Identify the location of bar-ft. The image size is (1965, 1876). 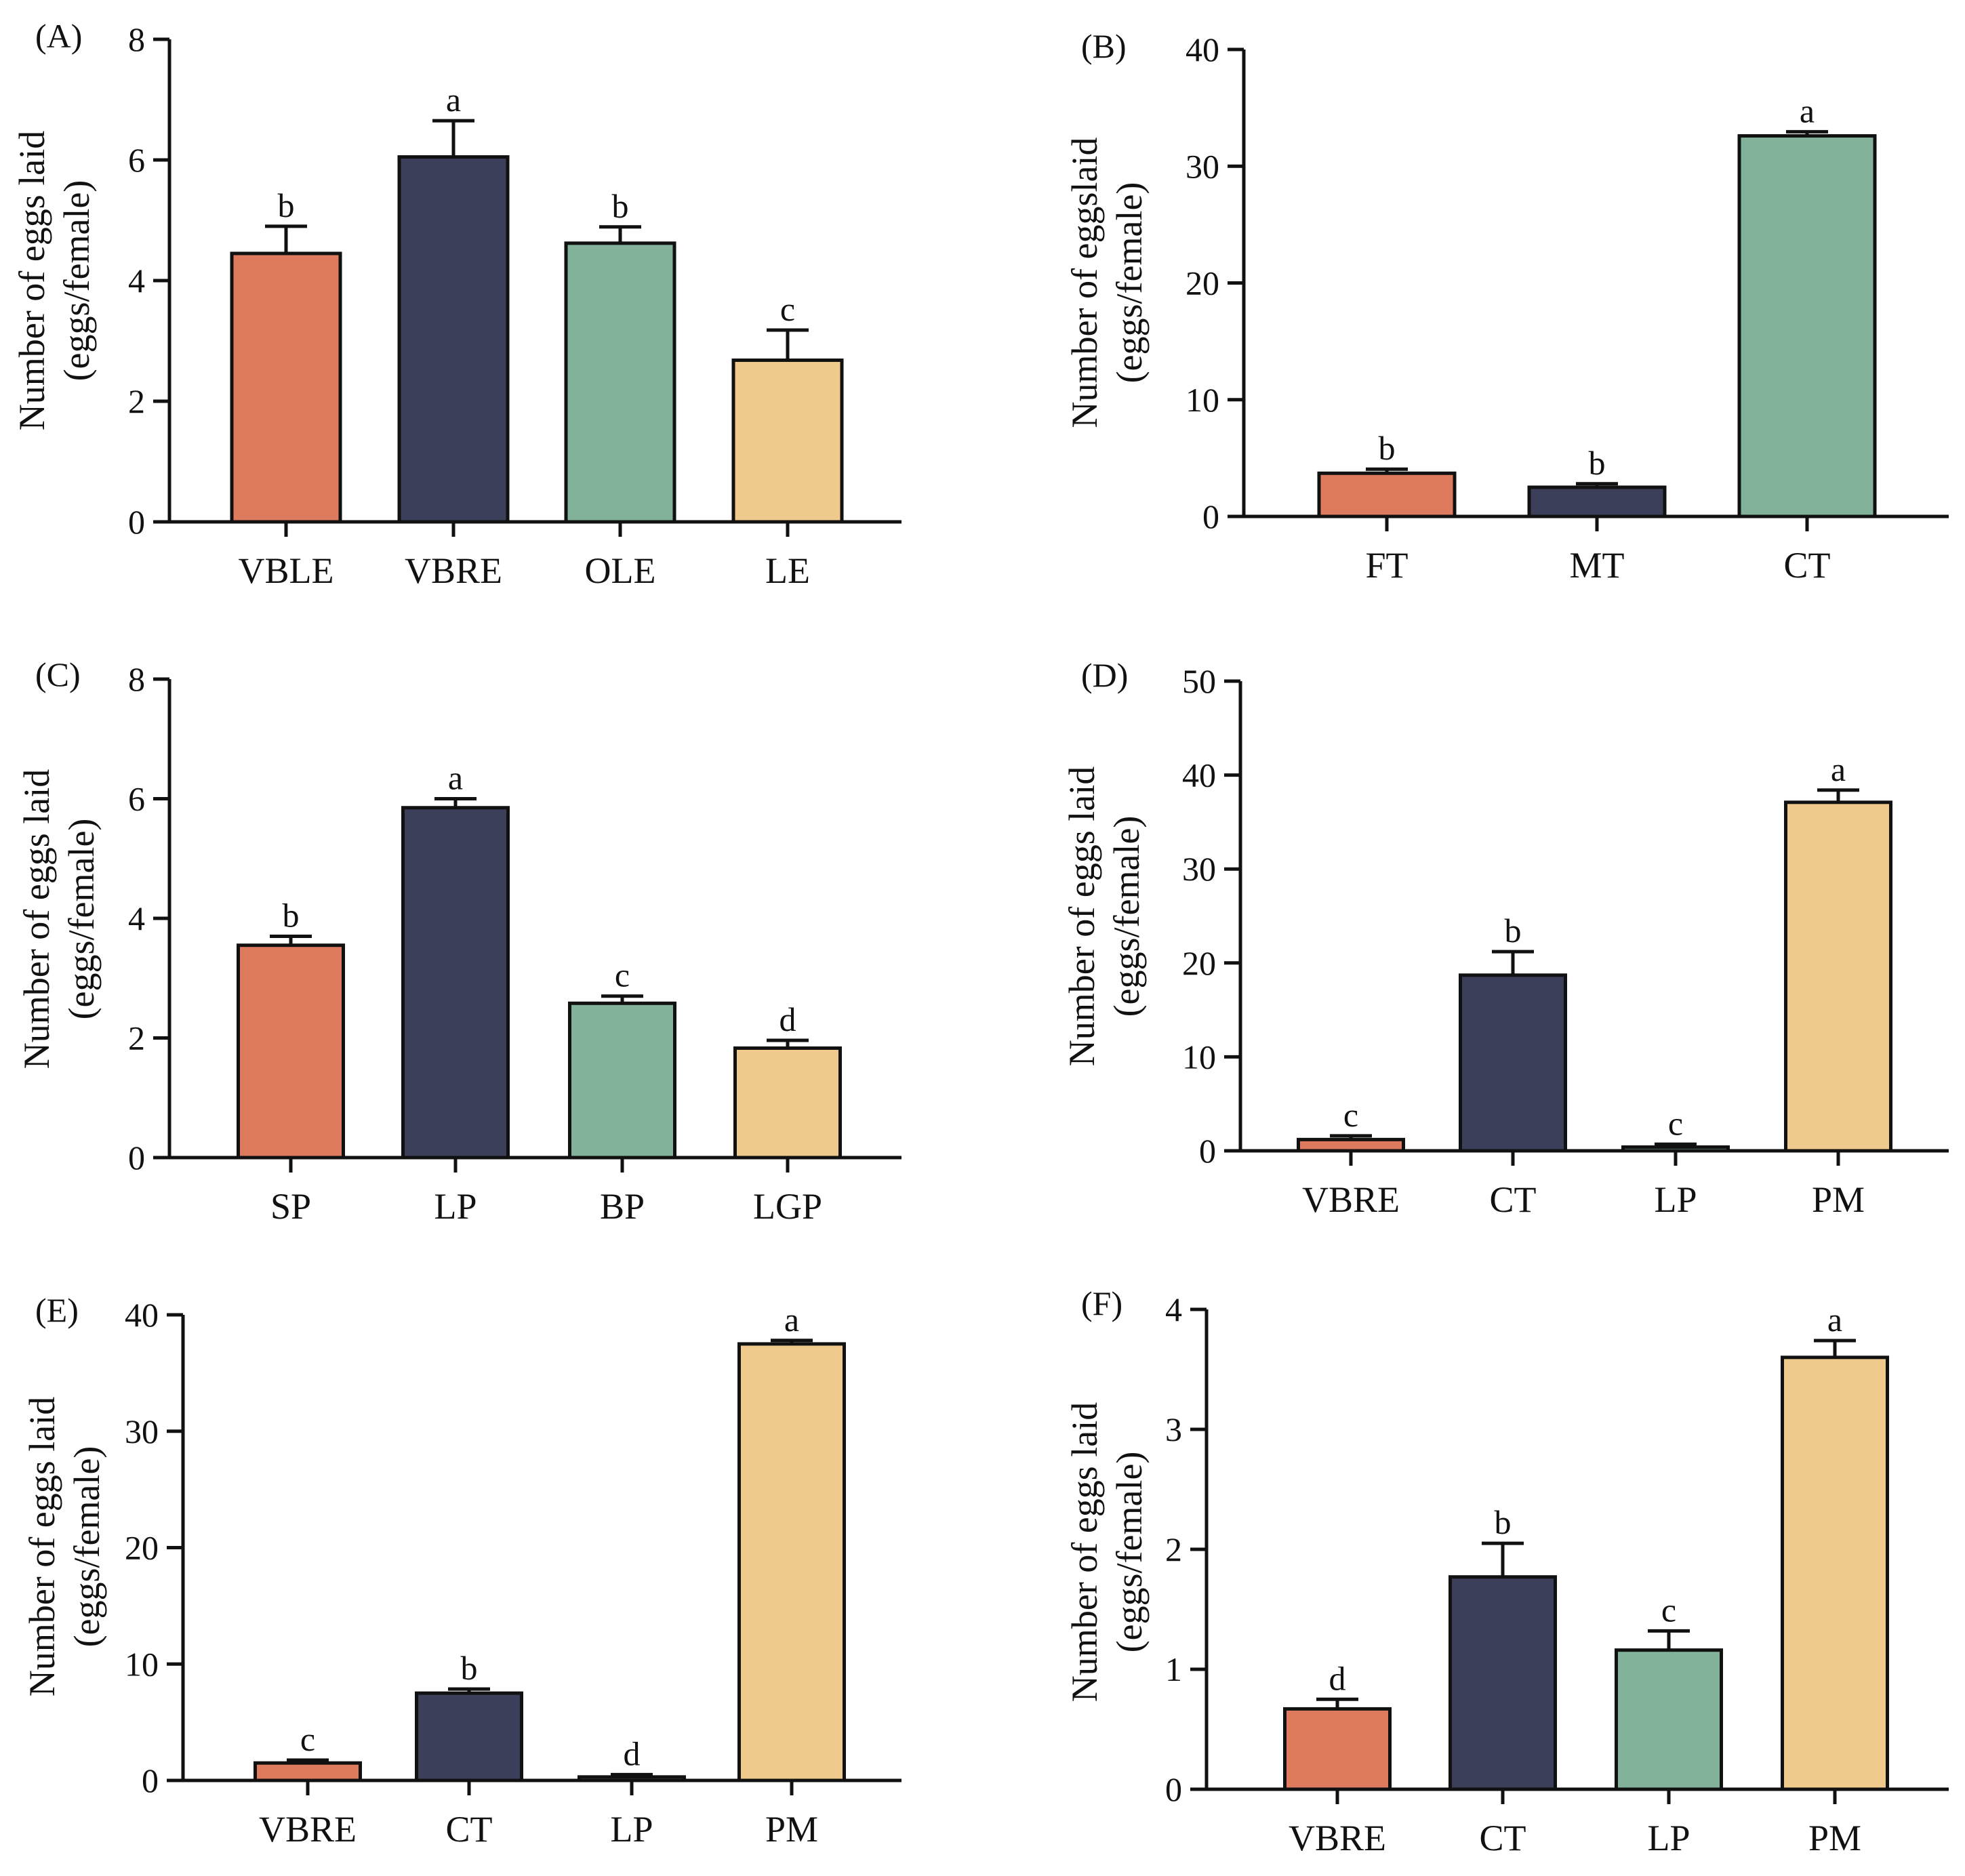
(1387, 495).